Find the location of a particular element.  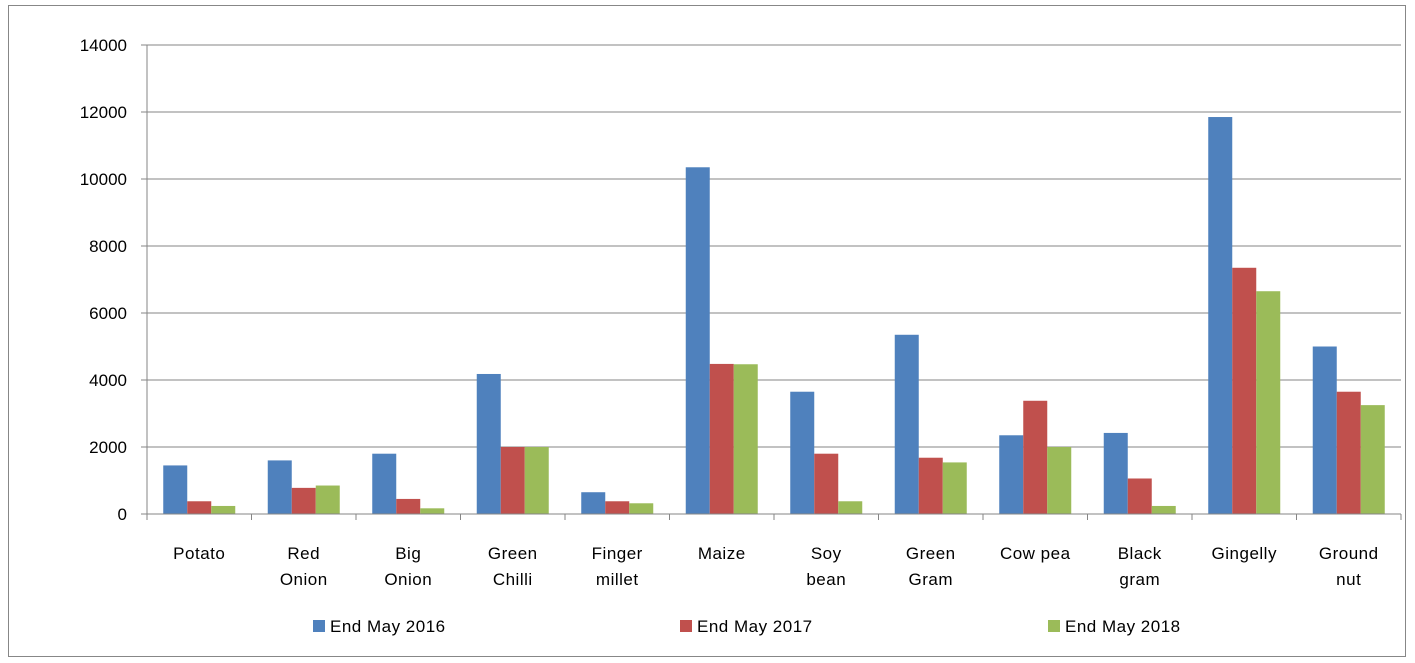

legend-label: End May 2016 is located at coordinates (388, 626).